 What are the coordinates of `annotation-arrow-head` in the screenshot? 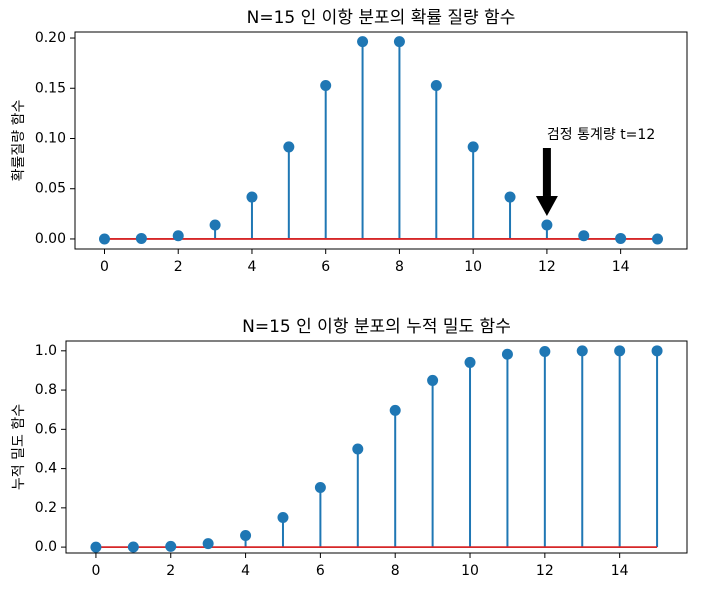 It's located at (546, 205).